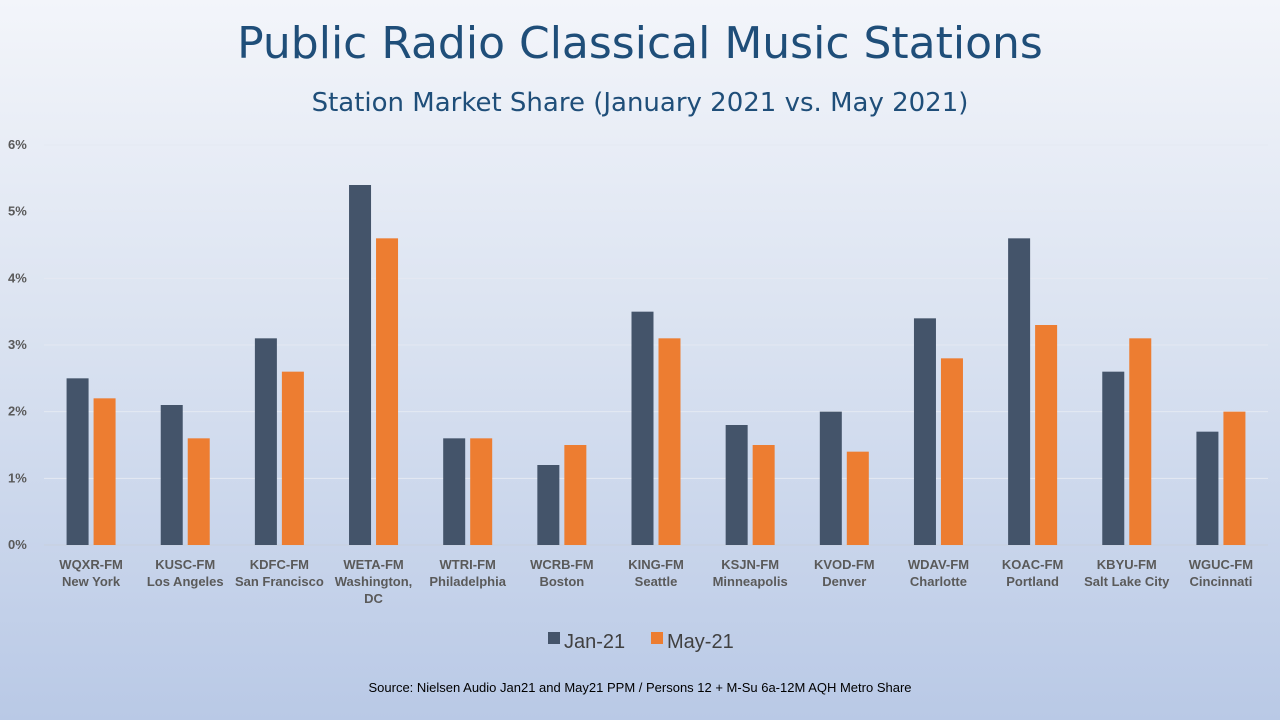 This screenshot has width=1280, height=720. Describe the element at coordinates (17, 477) in the screenshot. I see `y-tick-label: 1%` at that location.